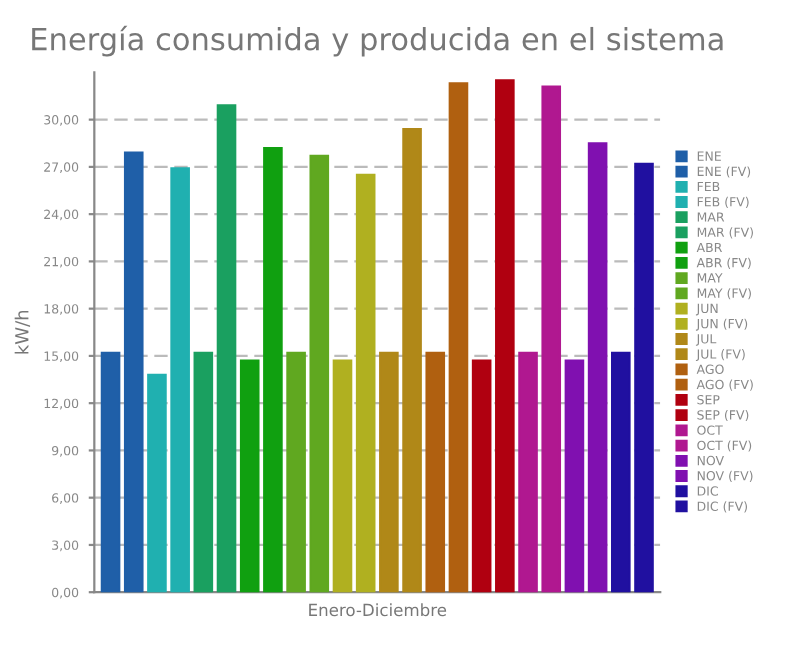 This screenshot has width=786, height=658. I want to click on chart-title: Energía consumida y producida en el sistema, so click(377, 41).